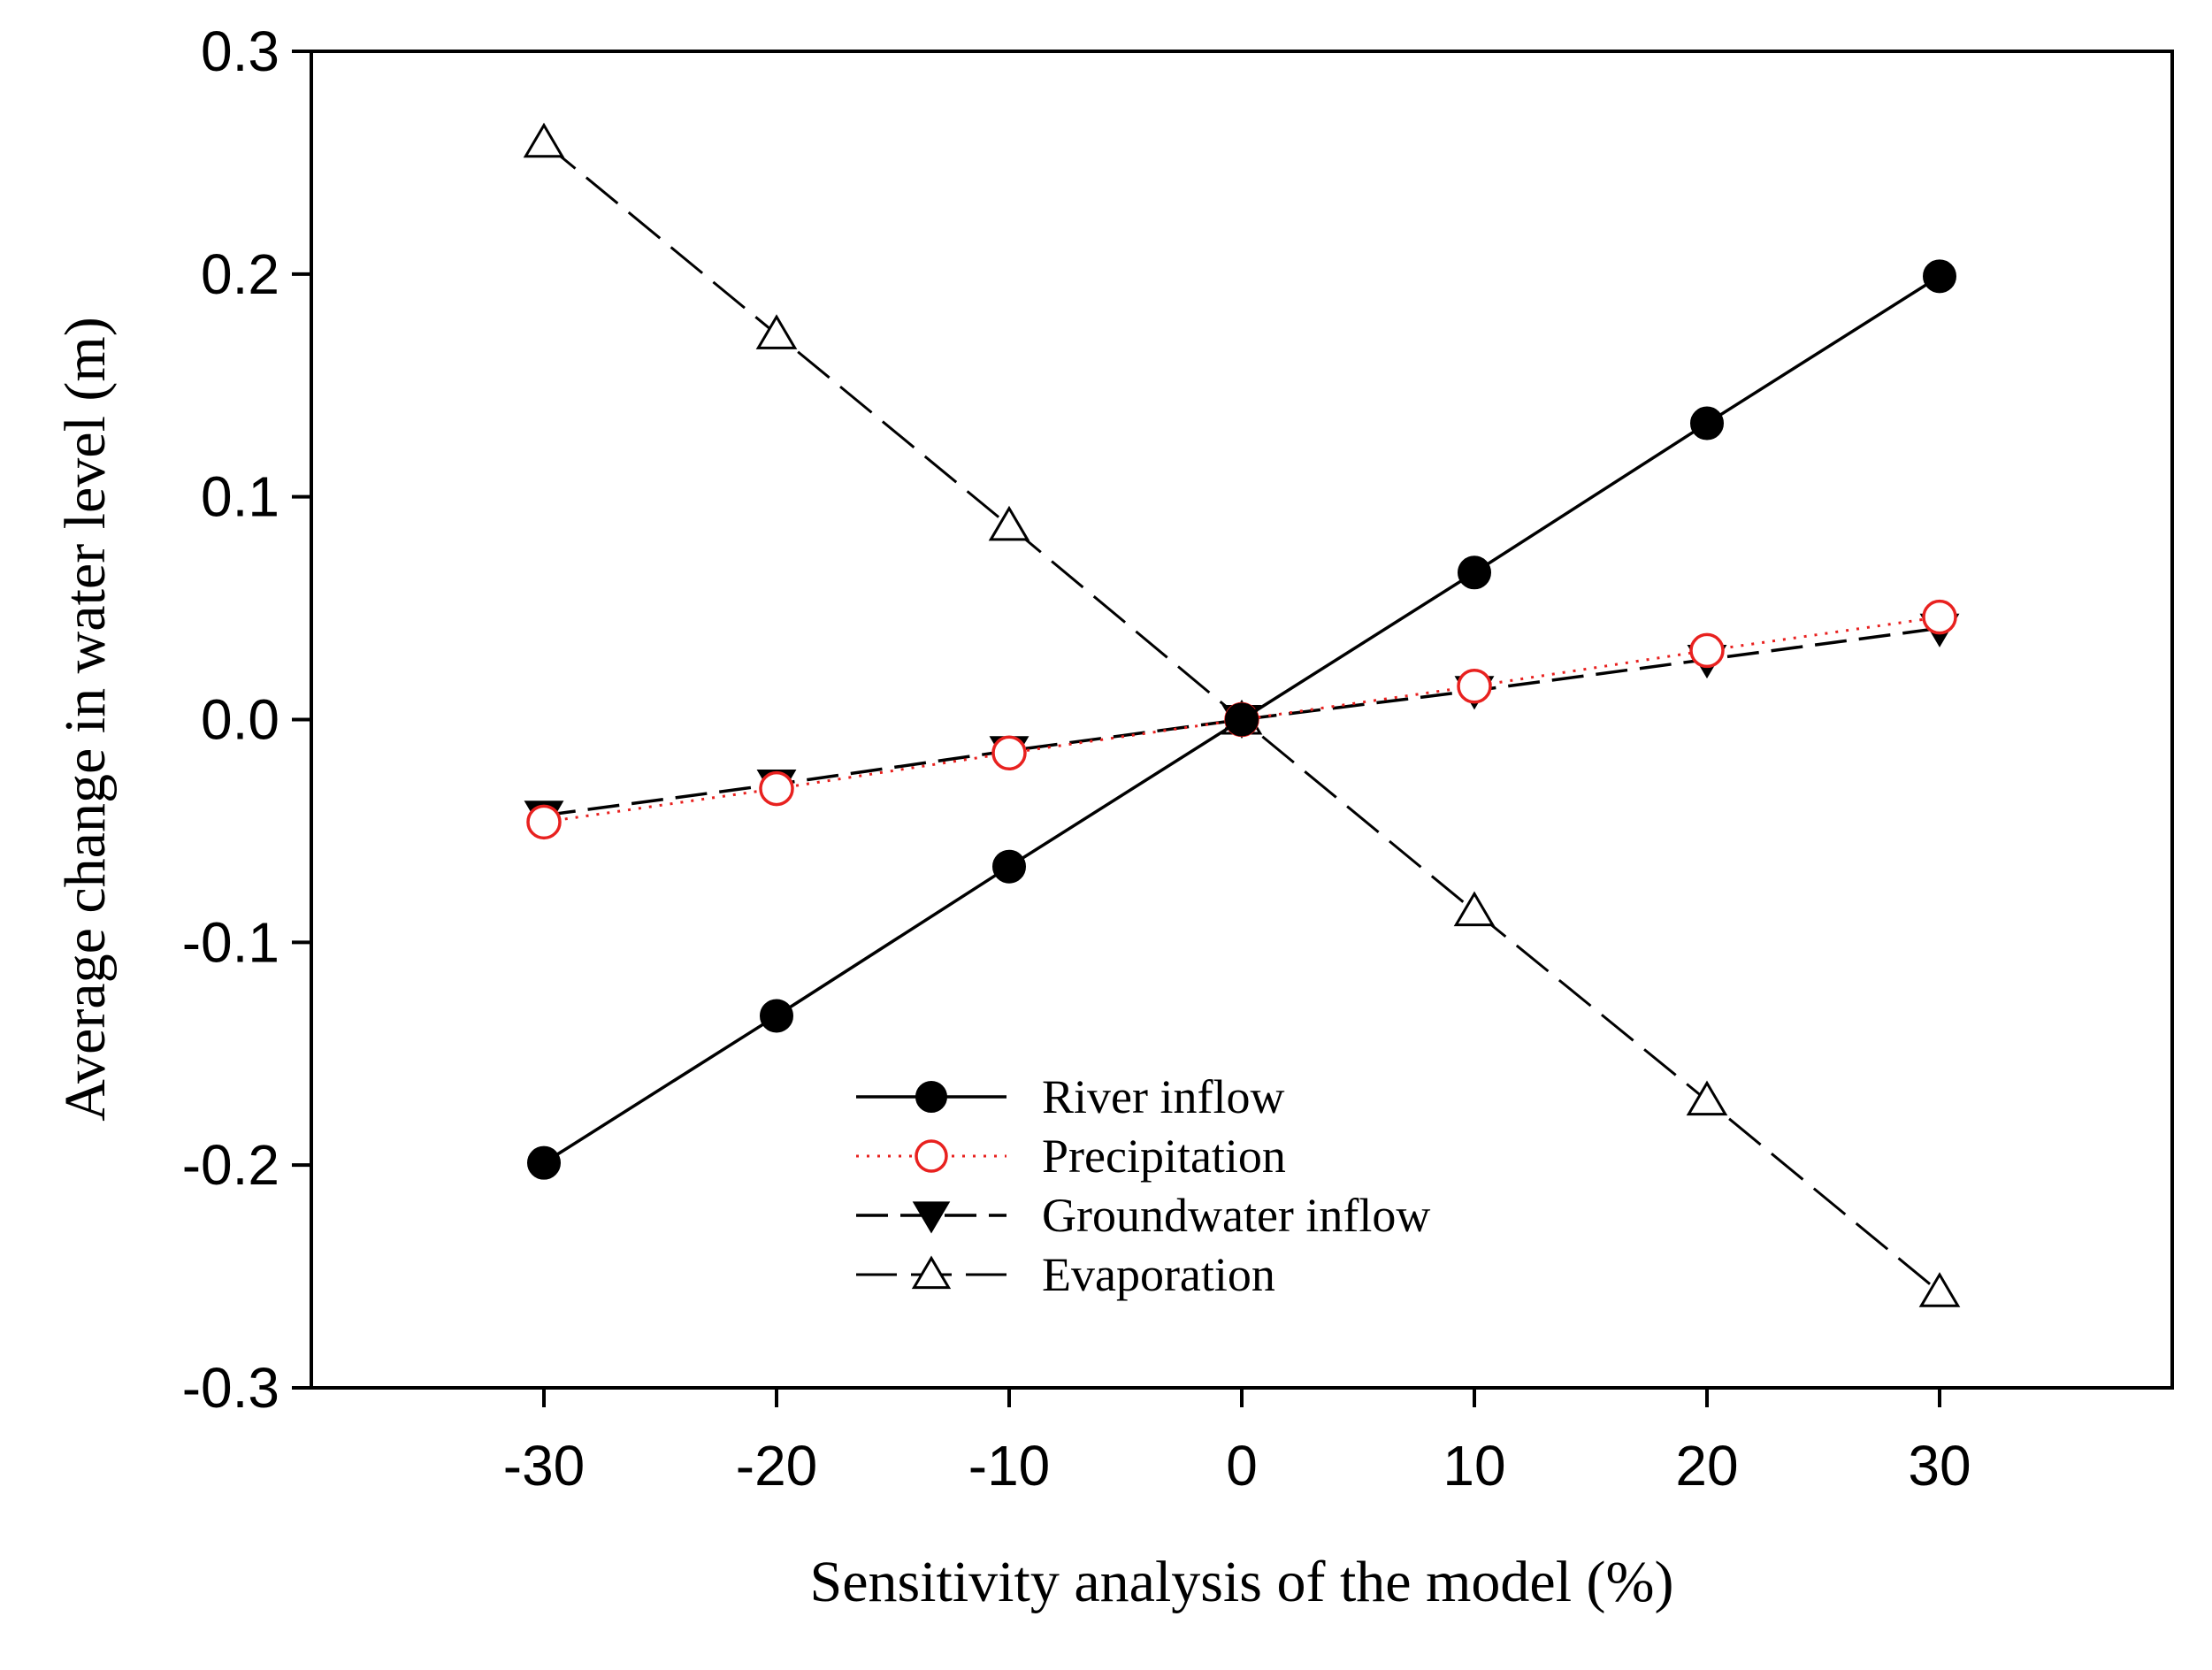  What do you see at coordinates (931, 1156) in the screenshot?
I see `legend-marker-precipitation` at bounding box center [931, 1156].